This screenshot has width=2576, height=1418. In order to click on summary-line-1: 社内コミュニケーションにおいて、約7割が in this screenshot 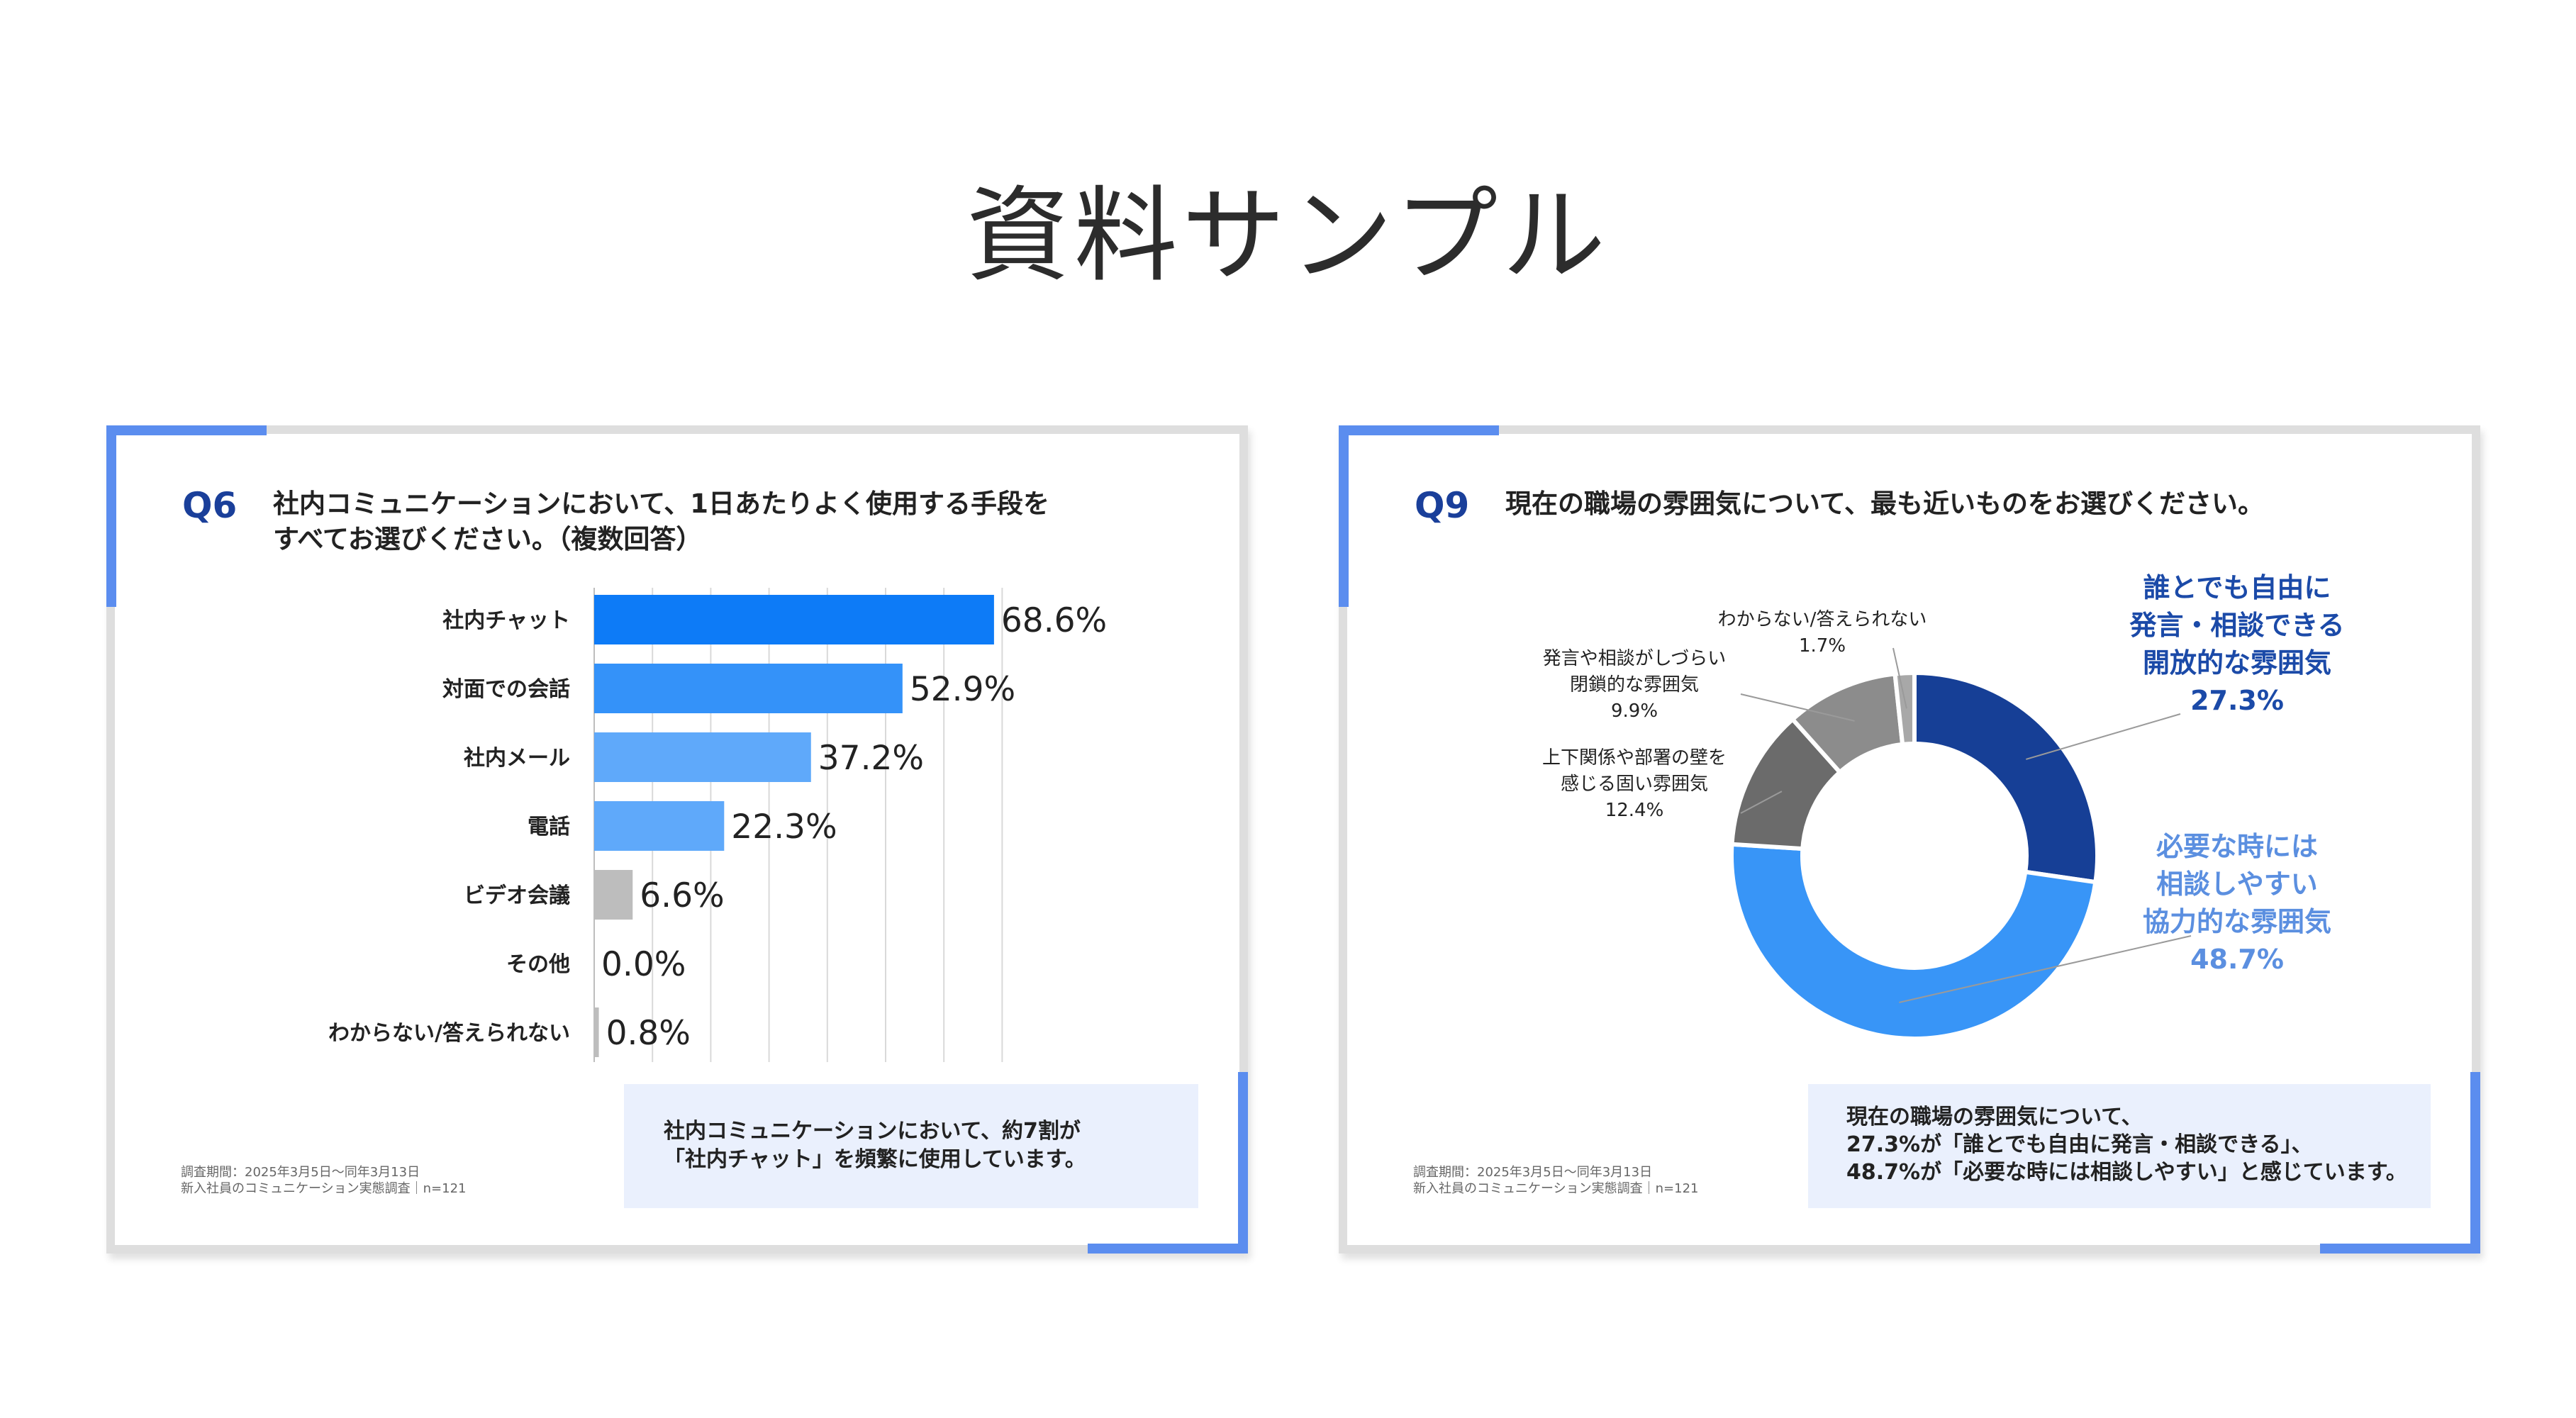, I will do `click(872, 1131)`.